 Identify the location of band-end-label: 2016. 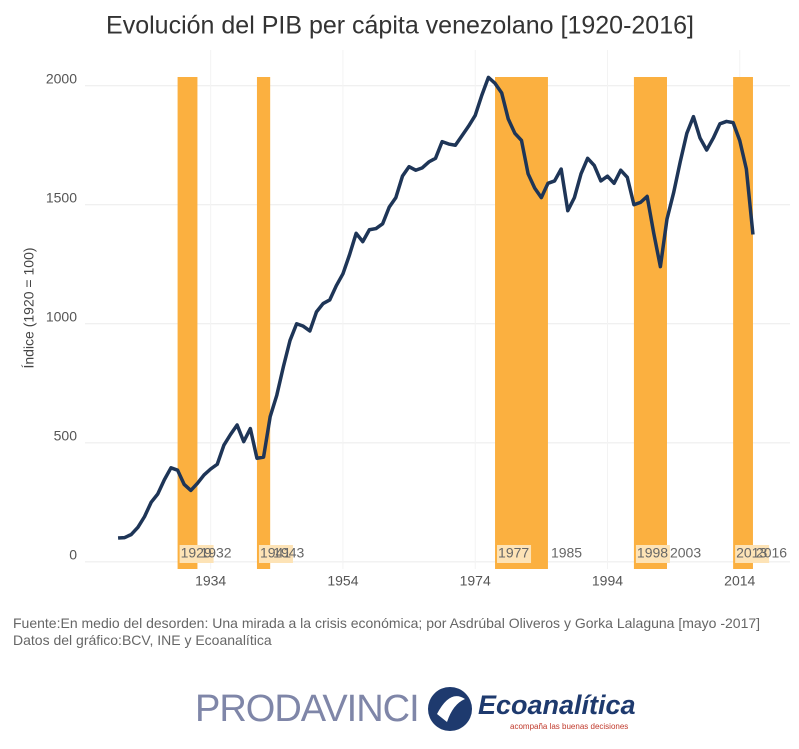
(771, 553).